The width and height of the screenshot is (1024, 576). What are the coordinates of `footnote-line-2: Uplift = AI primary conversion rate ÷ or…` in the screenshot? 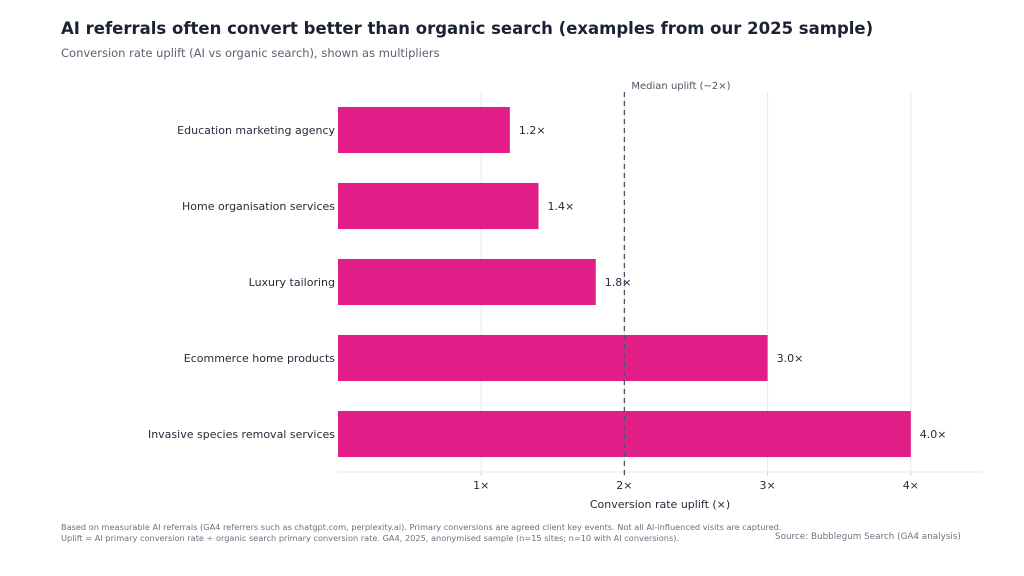 It's located at (370, 537).